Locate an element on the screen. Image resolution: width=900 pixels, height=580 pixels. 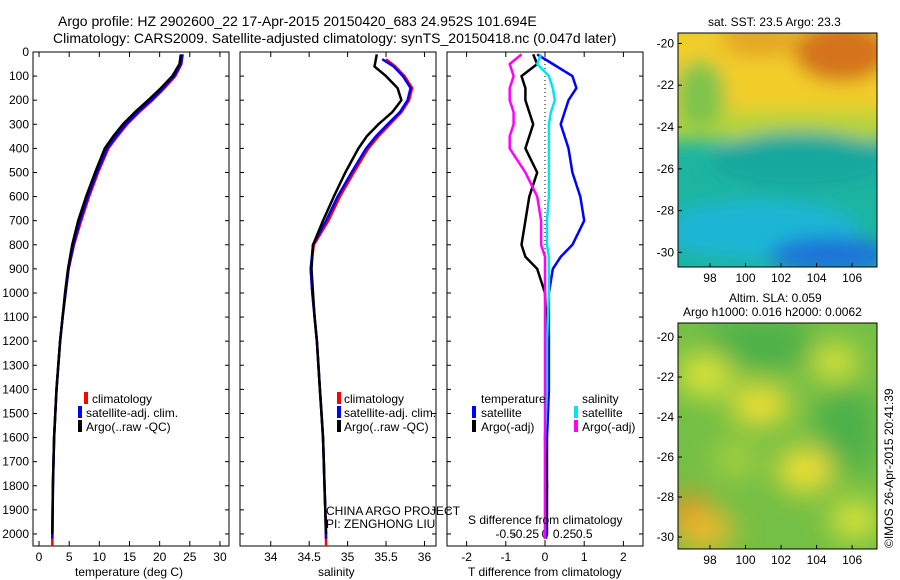
sst-hot-north is located at coordinates (760, 45).